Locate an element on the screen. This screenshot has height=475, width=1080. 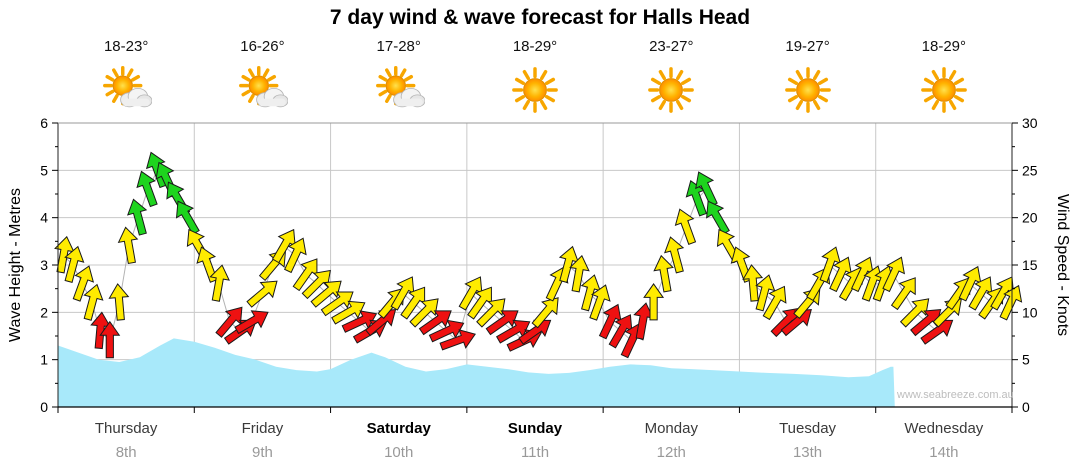
wind-tick-label: 10 is located at coordinates (1030, 312).